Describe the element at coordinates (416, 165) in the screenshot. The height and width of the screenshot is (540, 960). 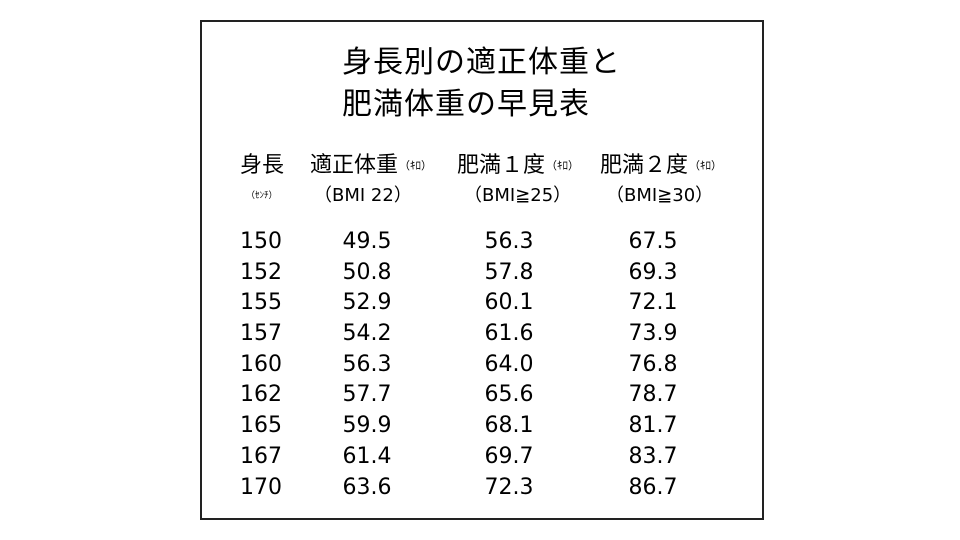
I see `header-standard-unit: （ｷﾛ）` at that location.